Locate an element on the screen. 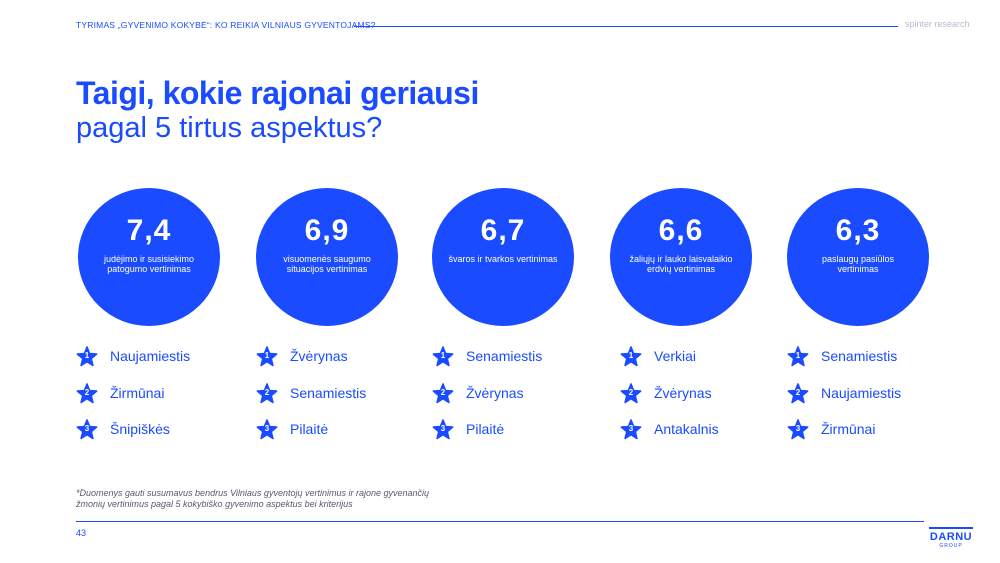 The image size is (1000, 563). rank-item: 2 Senamiestis is located at coordinates (341, 396).